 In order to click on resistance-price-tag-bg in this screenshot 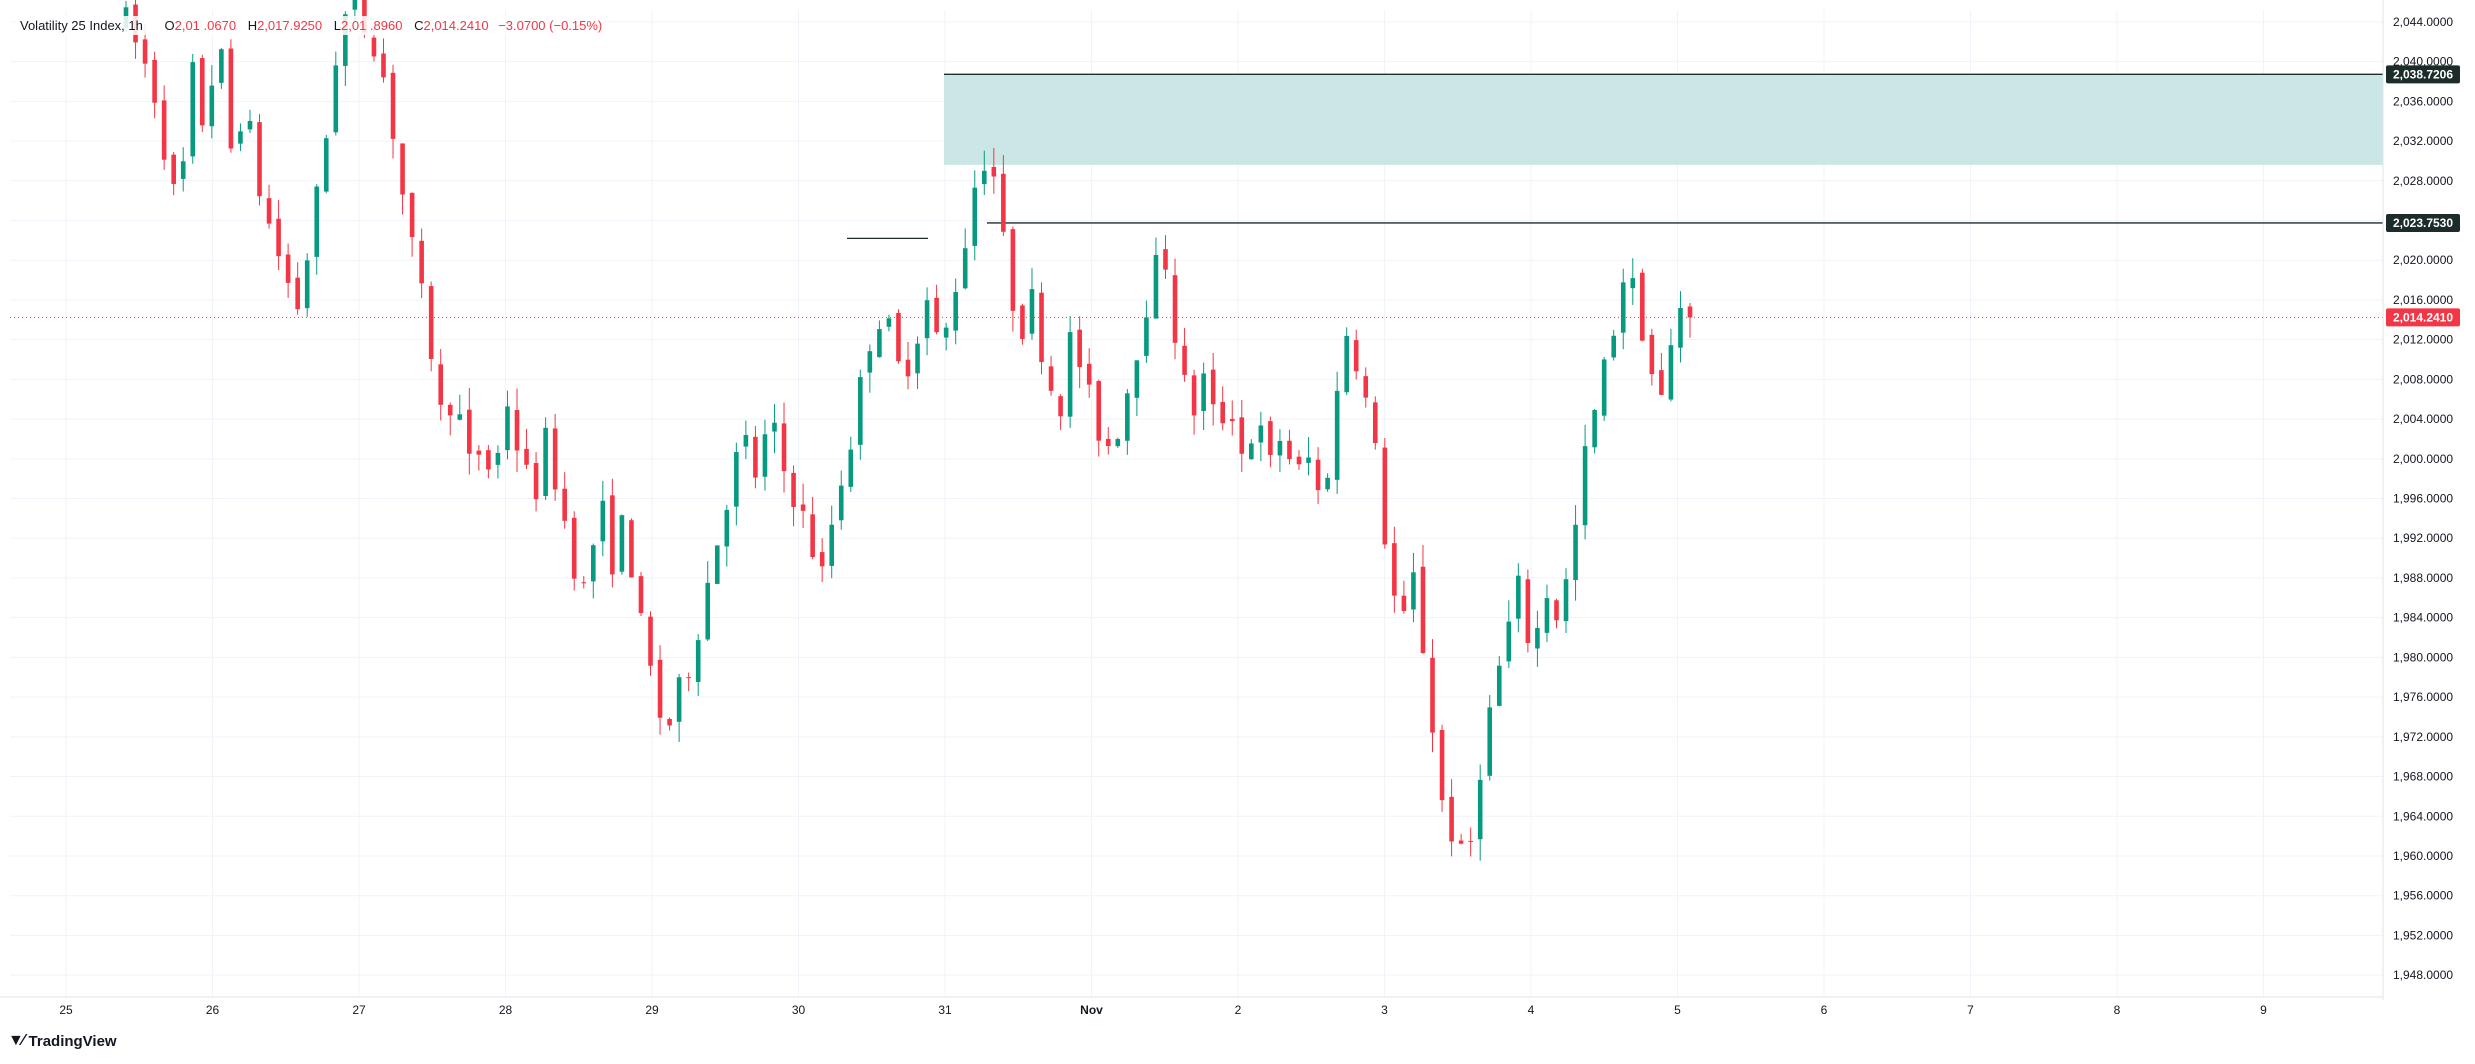, I will do `click(2423, 222)`.